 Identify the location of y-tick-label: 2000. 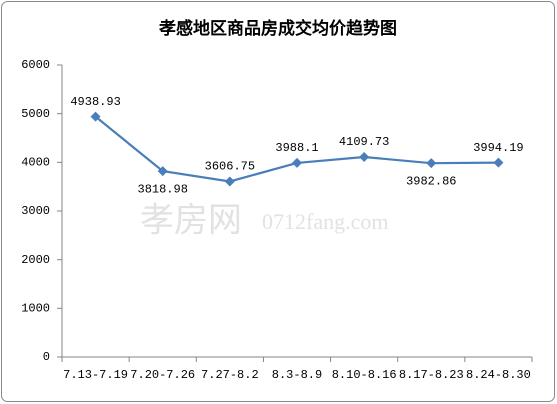
(35, 260).